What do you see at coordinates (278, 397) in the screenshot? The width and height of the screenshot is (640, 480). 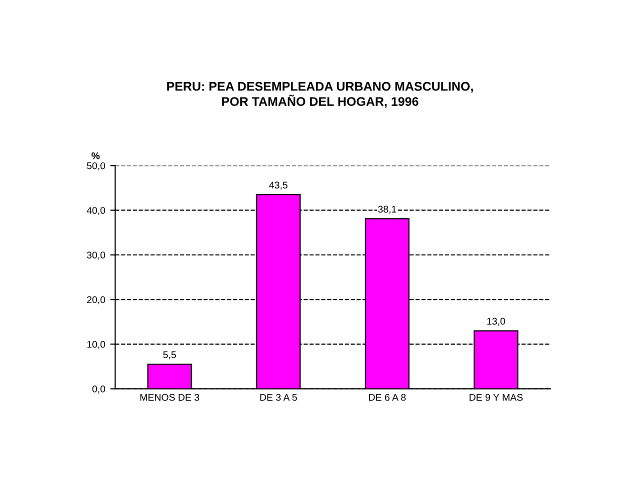 I see `x-tick-label: DE 3 A 5` at bounding box center [278, 397].